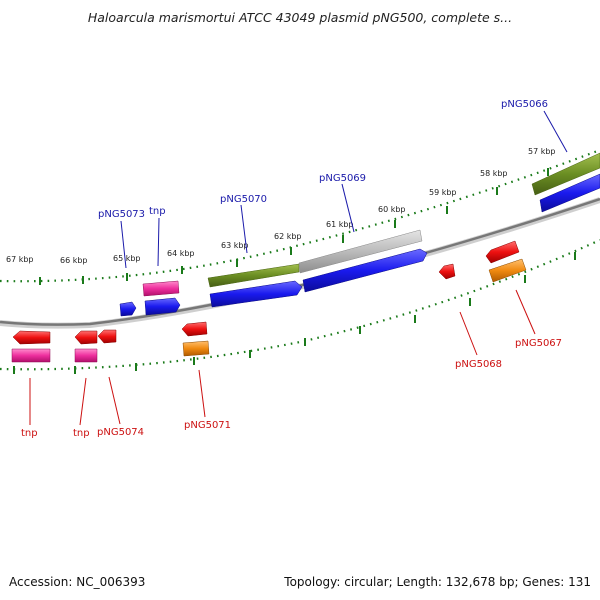  Describe the element at coordinates (121, 214) in the screenshot. I see `gene-label: pNG5073` at that location.